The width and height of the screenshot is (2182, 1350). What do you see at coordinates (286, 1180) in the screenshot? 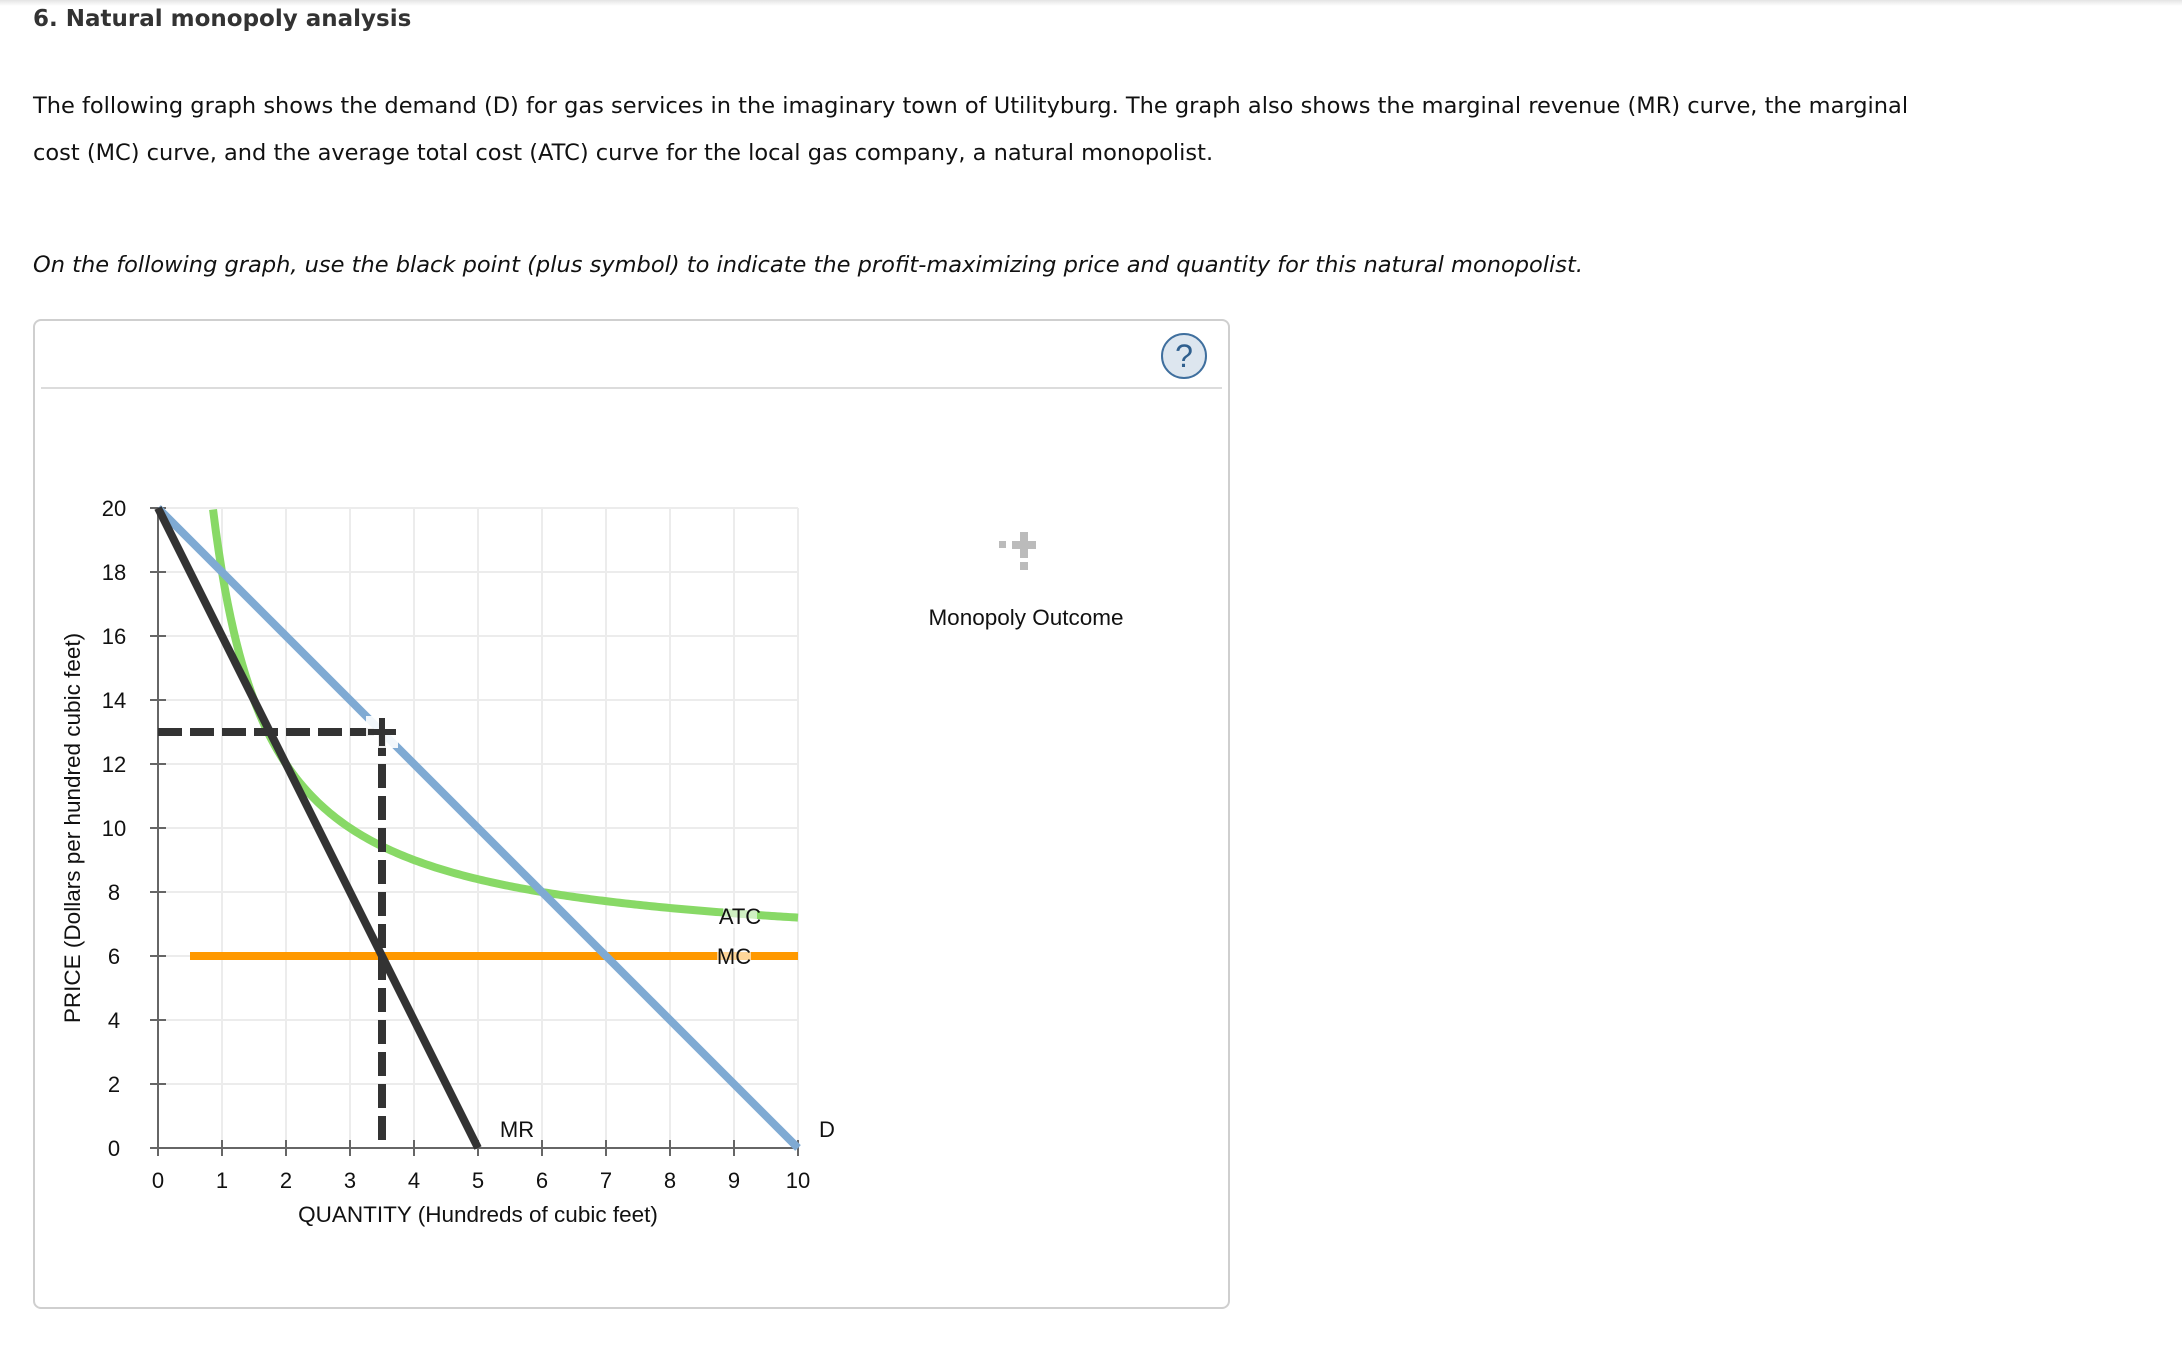
I see `x-tick-label: 2` at bounding box center [286, 1180].